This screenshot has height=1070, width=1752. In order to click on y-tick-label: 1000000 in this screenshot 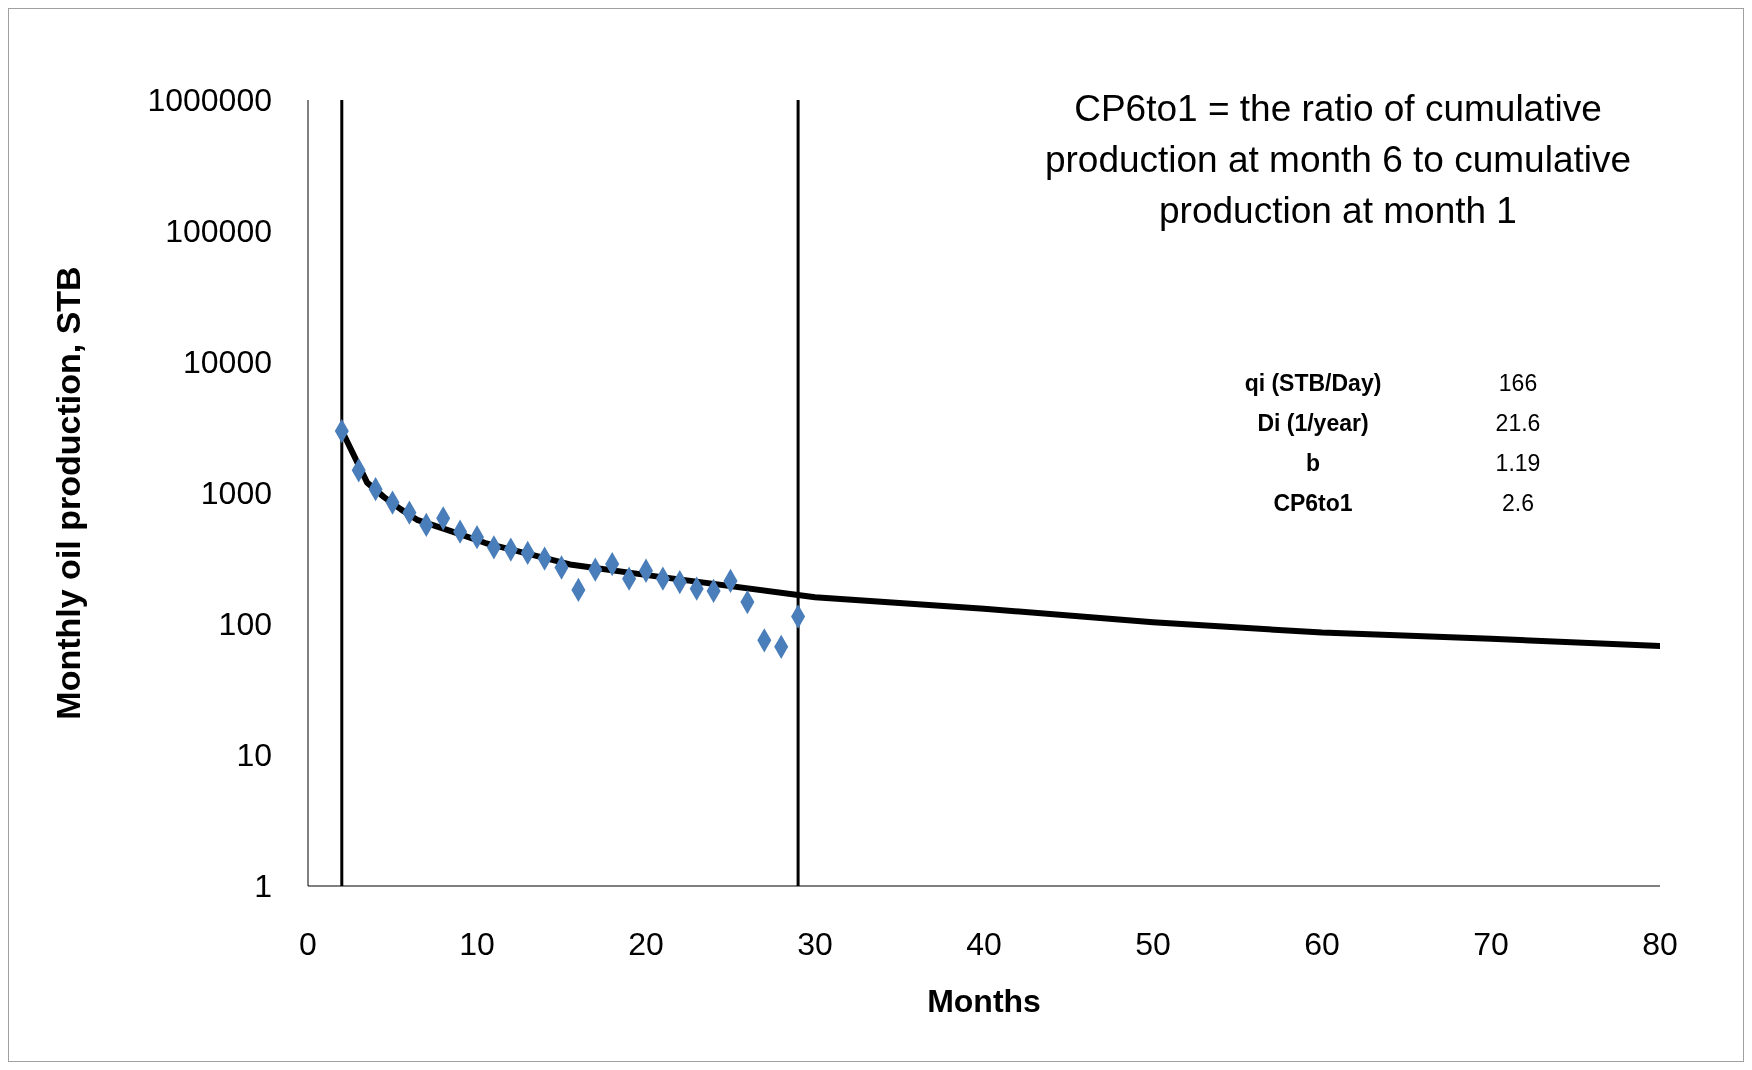, I will do `click(209, 100)`.